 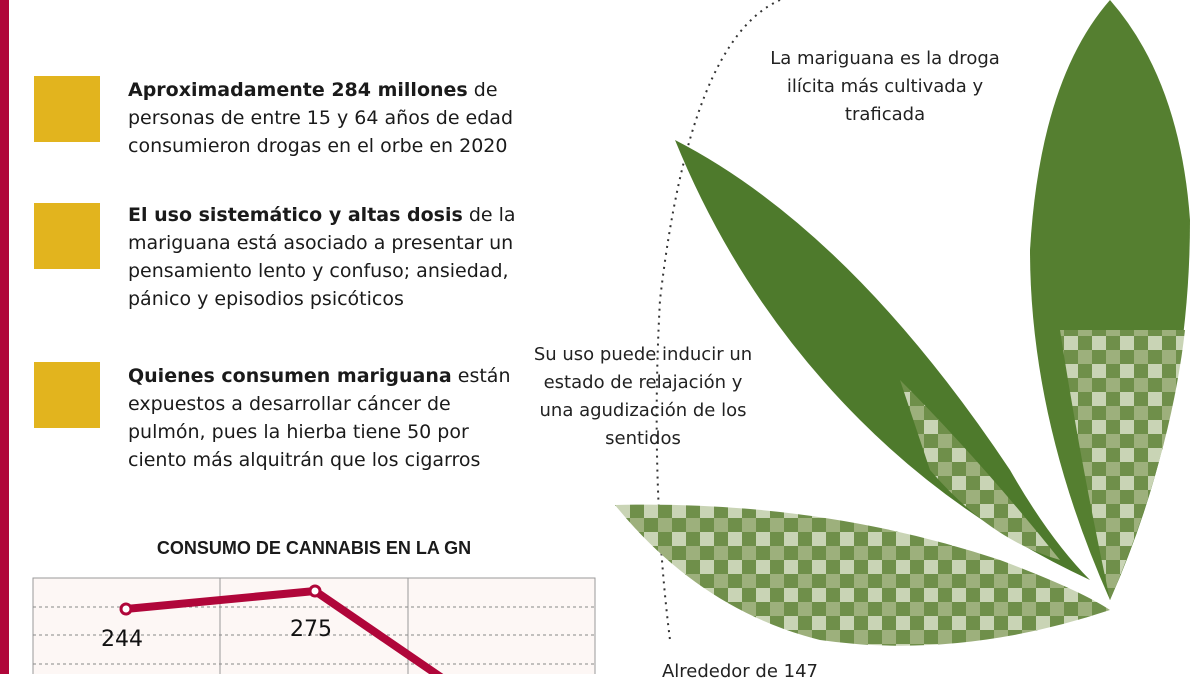 What do you see at coordinates (718, 320) in the screenshot?
I see `dotted-arc` at bounding box center [718, 320].